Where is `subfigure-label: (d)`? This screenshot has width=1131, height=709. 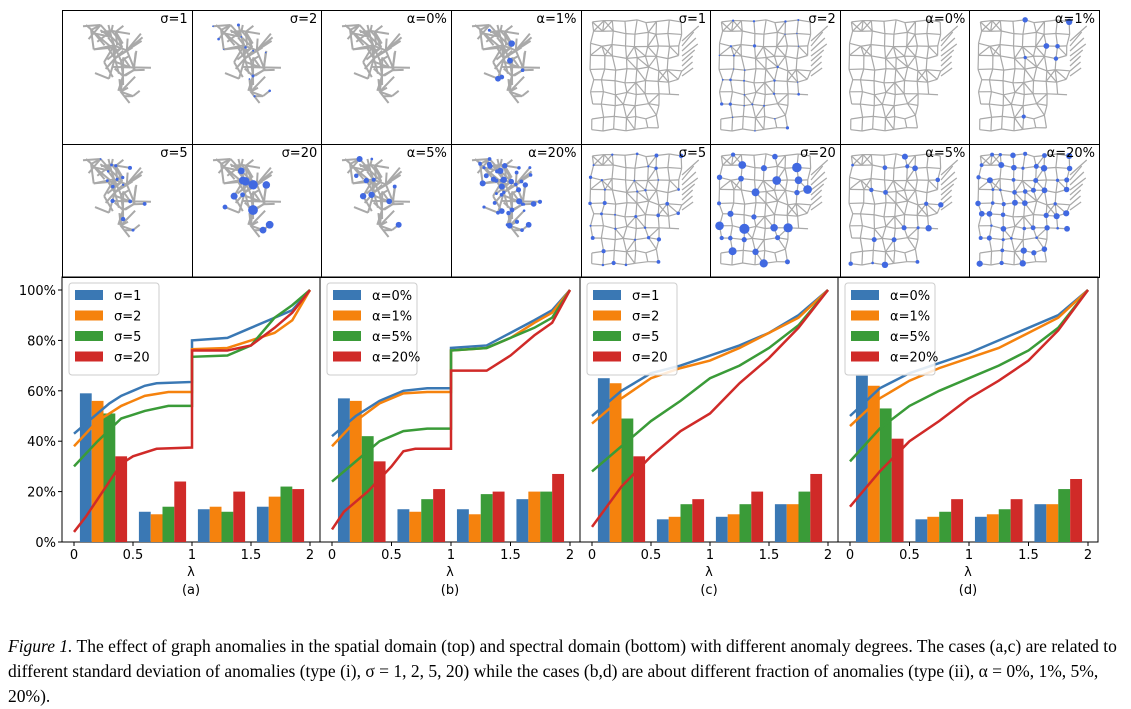
subfigure-label: (d) is located at coordinates (968, 590).